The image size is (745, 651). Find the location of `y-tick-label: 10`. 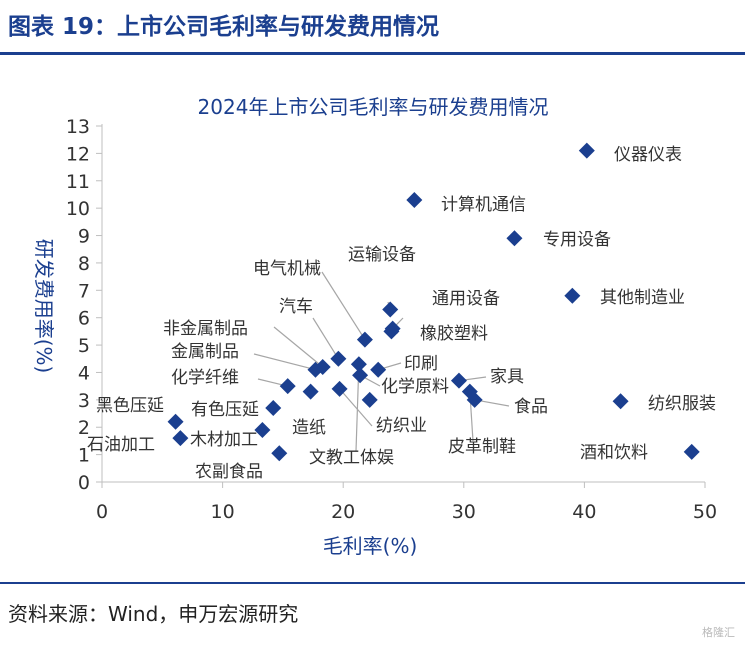

y-tick-label: 10 is located at coordinates (78, 209).